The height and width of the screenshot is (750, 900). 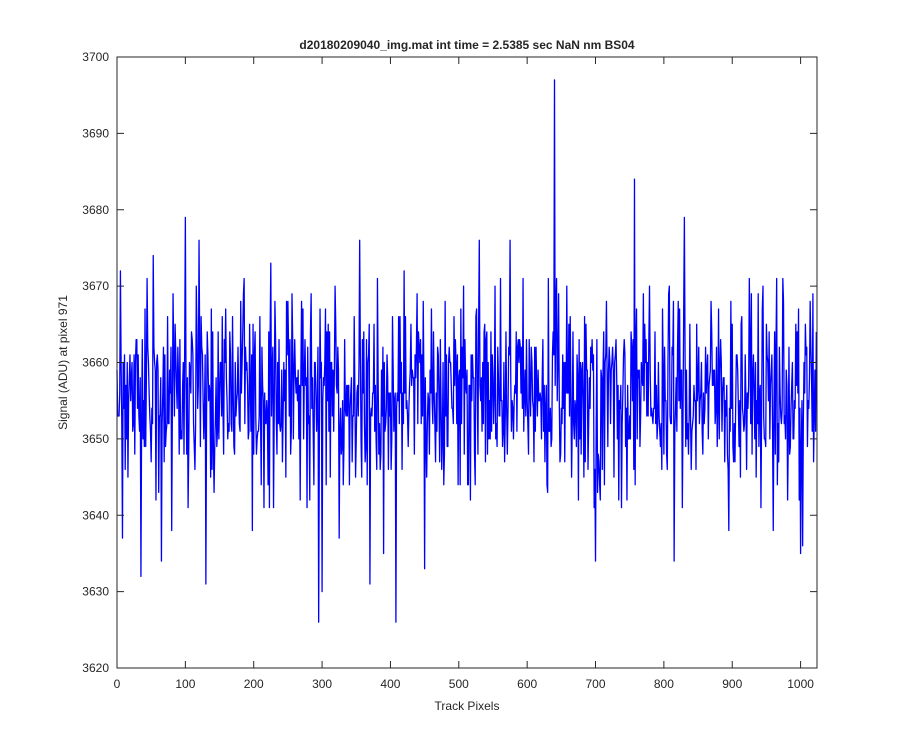 What do you see at coordinates (800, 684) in the screenshot?
I see `x-tick-label: 1000` at bounding box center [800, 684].